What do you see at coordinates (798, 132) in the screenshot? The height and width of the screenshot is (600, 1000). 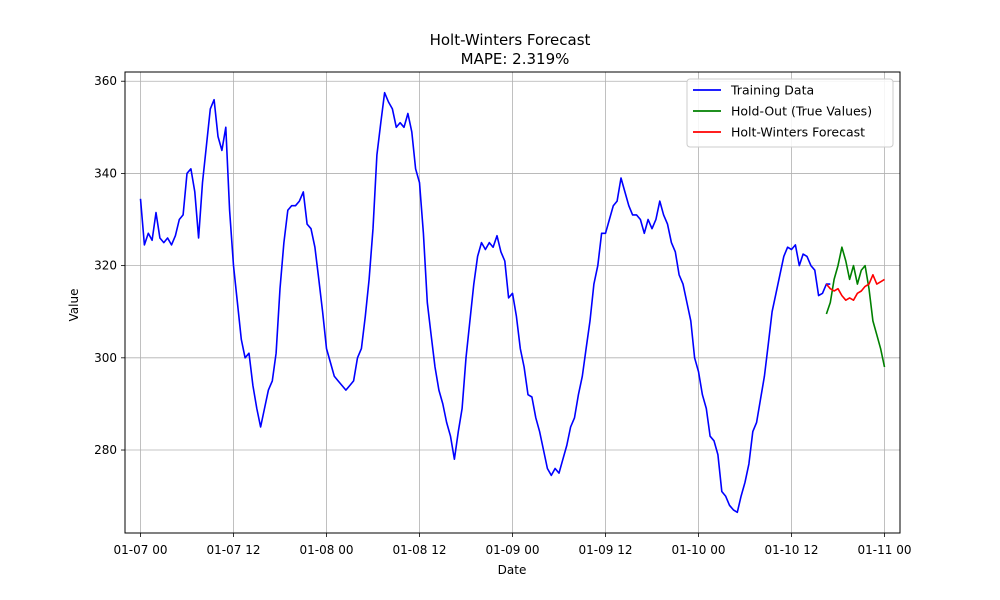 I see `legend-label-holt-winters-forecast: Holt-Winters Forecast` at bounding box center [798, 132].